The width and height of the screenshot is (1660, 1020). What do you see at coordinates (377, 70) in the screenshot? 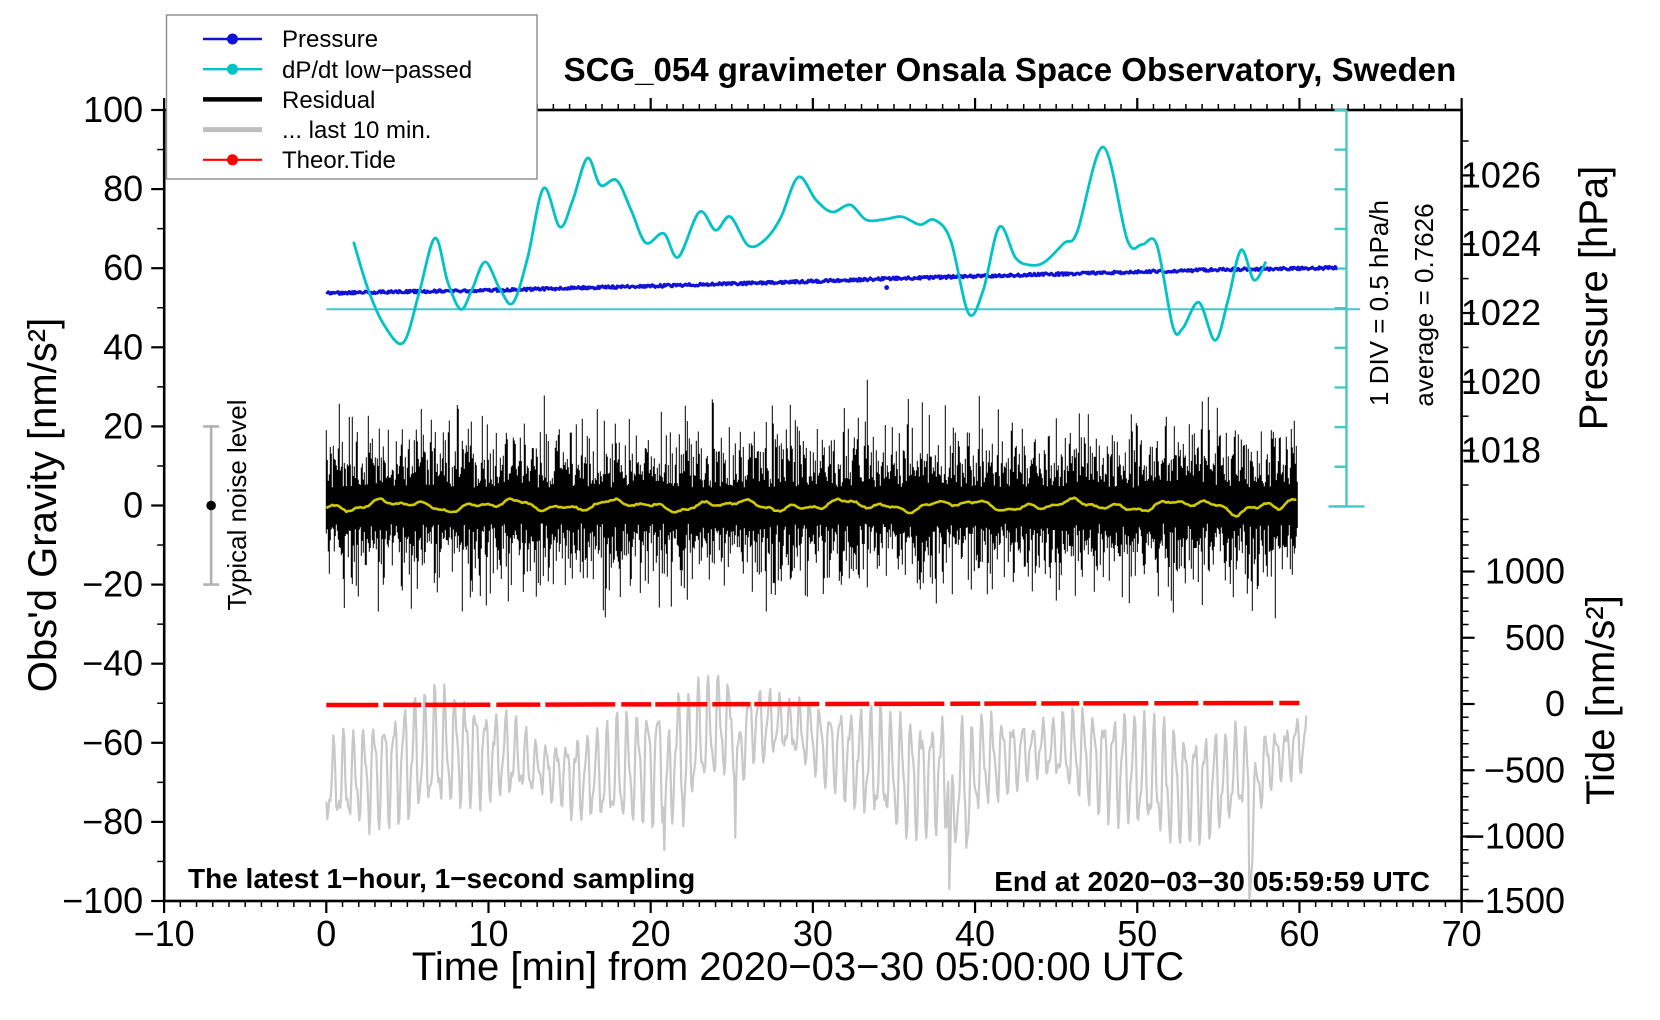
I see `legend-label-dpdt: dP/dt low−passed` at bounding box center [377, 70].